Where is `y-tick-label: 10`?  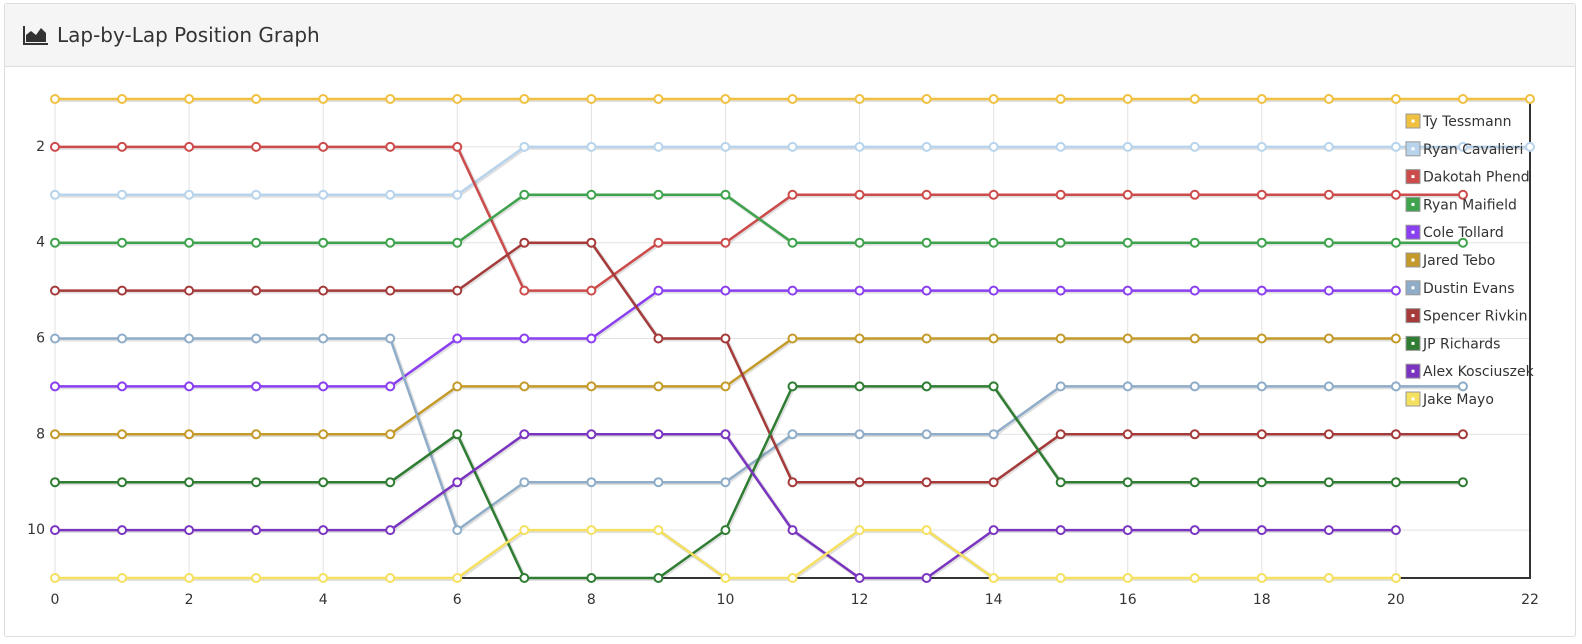 y-tick-label: 10 is located at coordinates (36, 530).